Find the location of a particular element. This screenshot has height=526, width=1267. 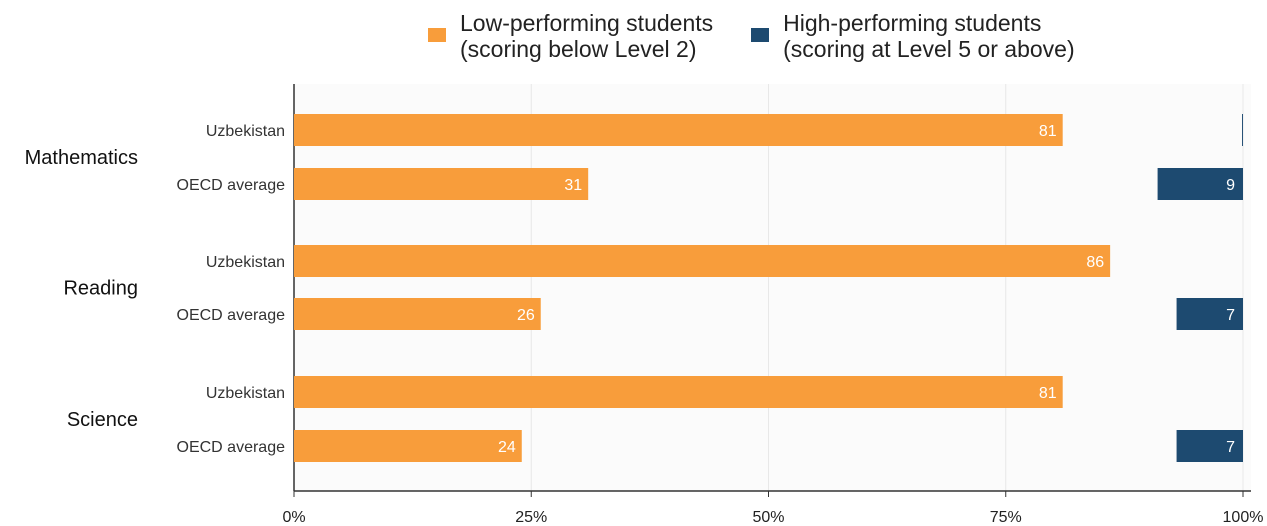

x-tick-label: 75% is located at coordinates (1006, 517).